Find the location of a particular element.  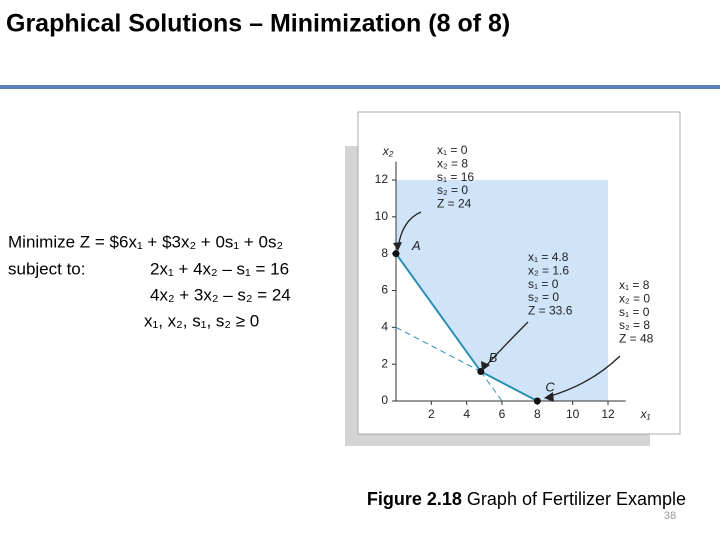

annotation-line: x₂ = 1.6 is located at coordinates (548, 270).